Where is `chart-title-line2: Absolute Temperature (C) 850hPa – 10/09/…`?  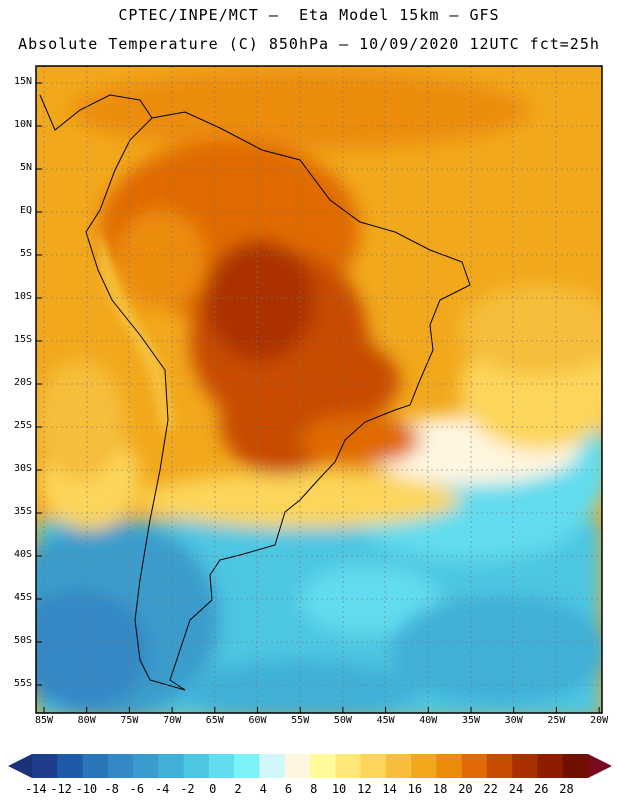
chart-title-line2: Absolute Temperature (C) 850hPa – 10/09/… is located at coordinates (309, 44).